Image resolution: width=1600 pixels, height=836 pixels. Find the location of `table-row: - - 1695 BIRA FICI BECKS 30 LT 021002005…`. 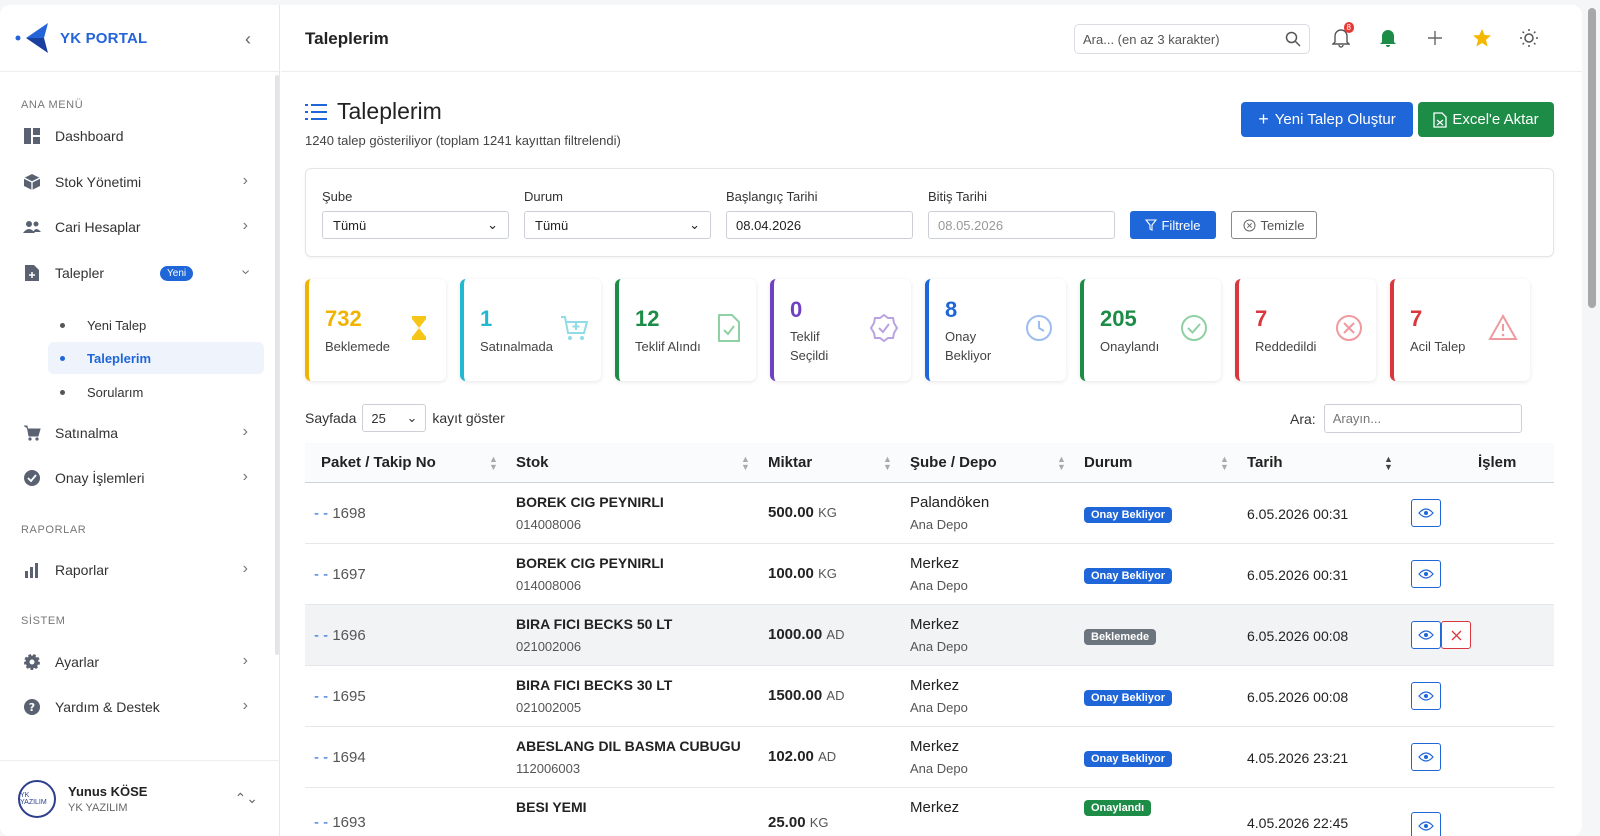

table-row: - - 1695 BIRA FICI BECKS 30 LT 021002005… is located at coordinates (929, 696).